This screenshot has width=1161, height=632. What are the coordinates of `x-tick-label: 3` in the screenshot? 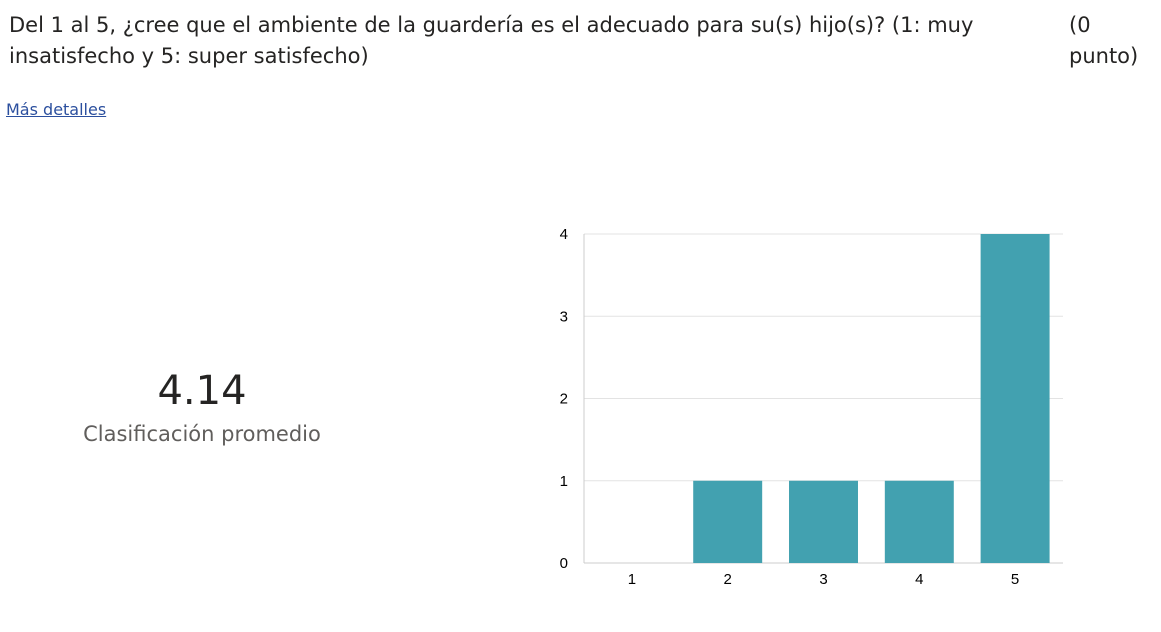 It's located at (823, 579).